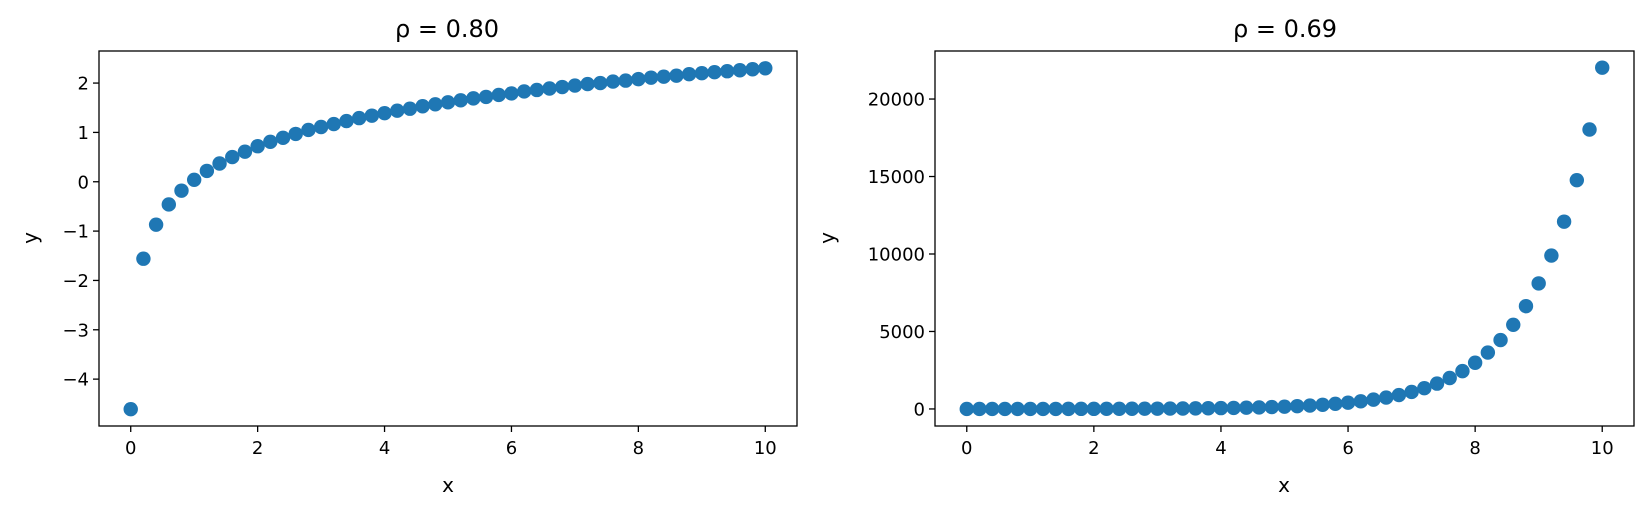 This screenshot has width=1650, height=513. I want to click on left-y-tick-label: −2, so click(75, 281).